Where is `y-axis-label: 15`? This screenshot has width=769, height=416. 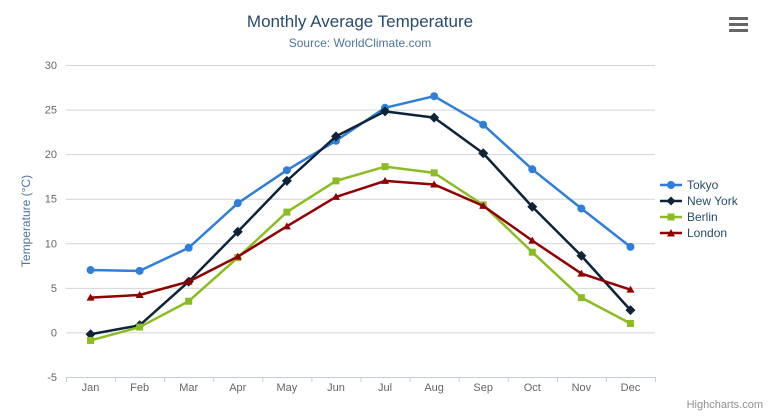 y-axis-label: 15 is located at coordinates (51, 200).